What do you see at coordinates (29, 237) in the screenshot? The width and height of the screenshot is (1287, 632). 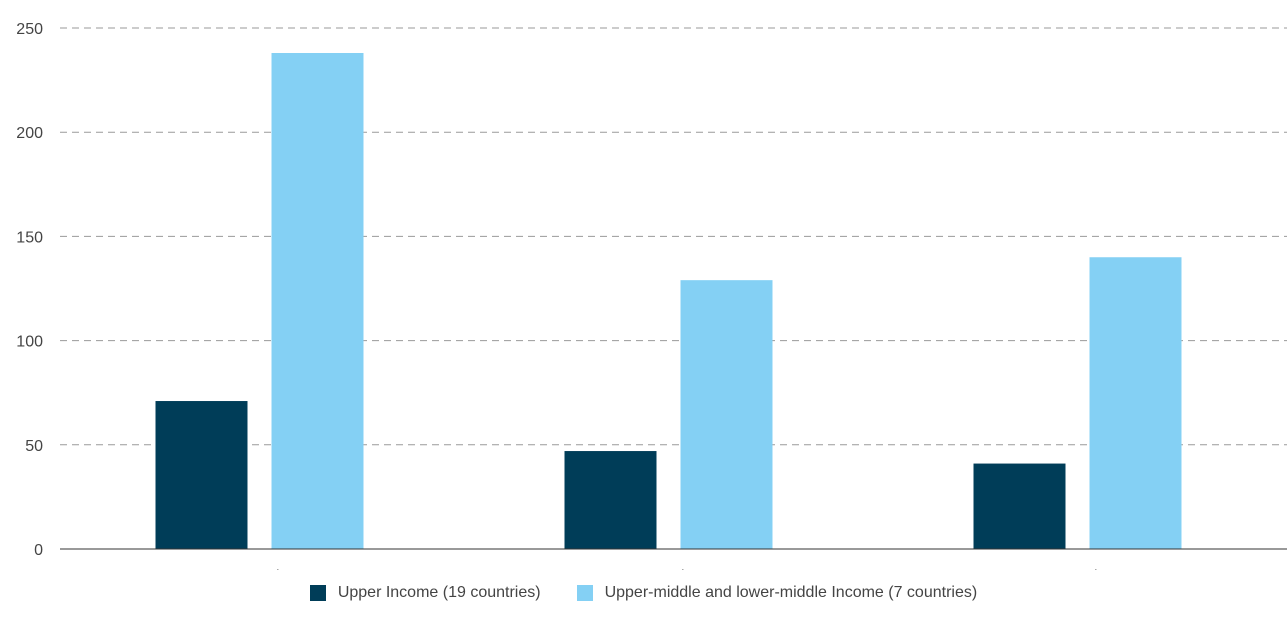 I see `y-tick-label: 150` at bounding box center [29, 237].